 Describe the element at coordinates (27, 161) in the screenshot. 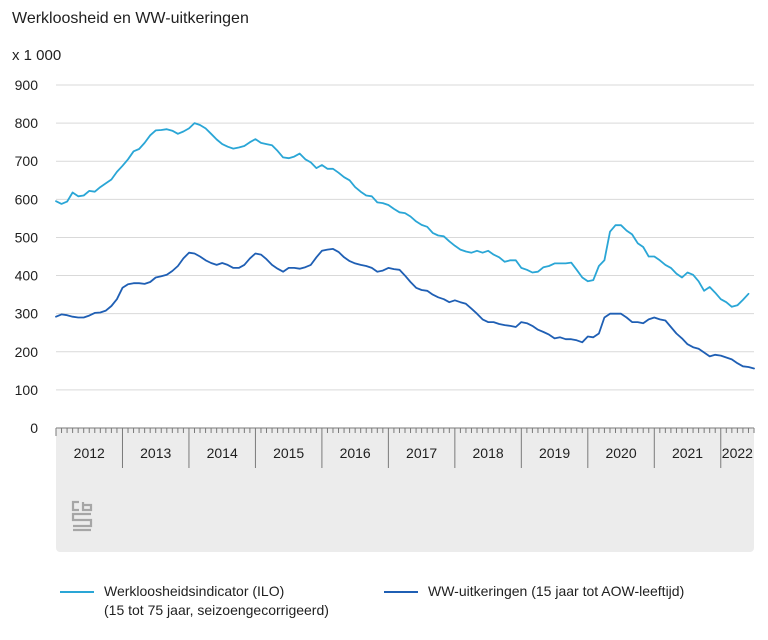

I see `y-tick-label-700: 700` at that location.